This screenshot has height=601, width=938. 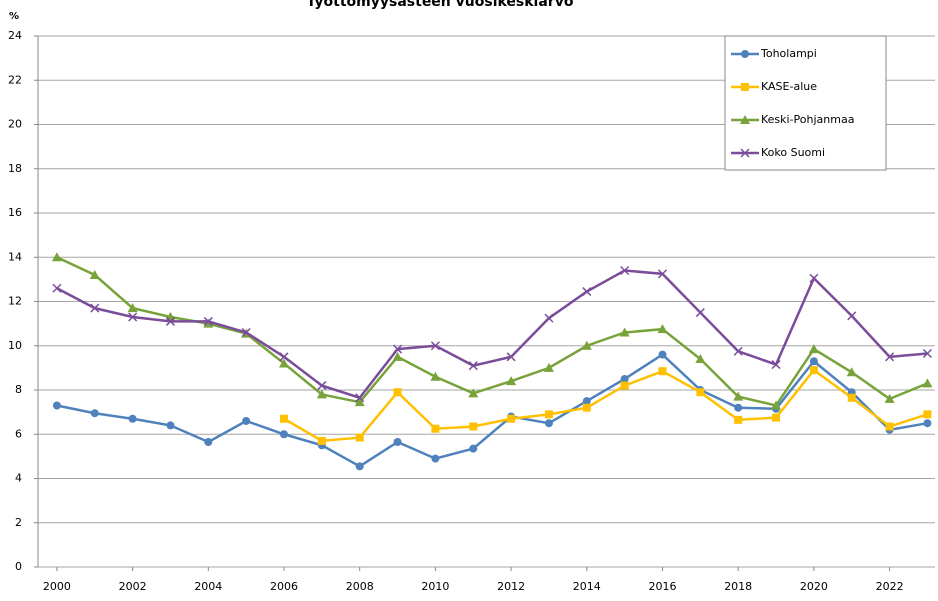 What do you see at coordinates (15, 345) in the screenshot?
I see `y-tick-label: 10` at bounding box center [15, 345].